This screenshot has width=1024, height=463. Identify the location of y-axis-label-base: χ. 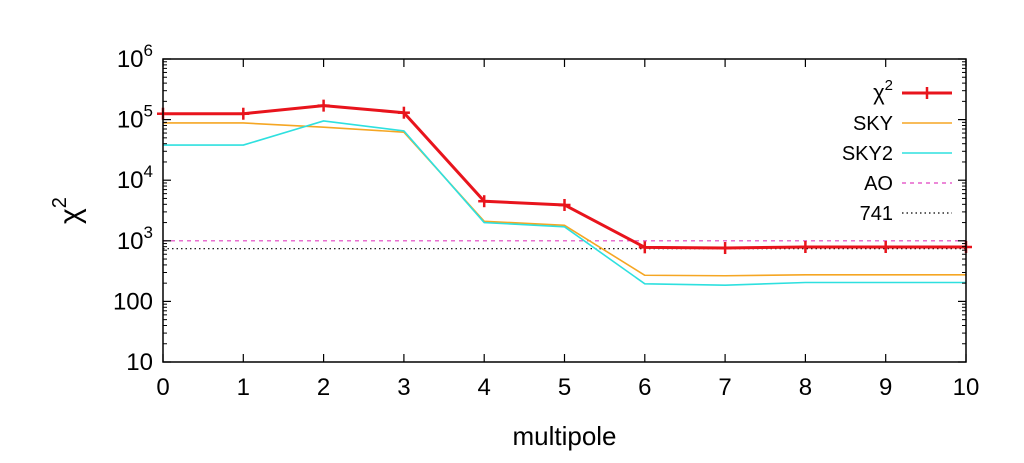
(70, 216).